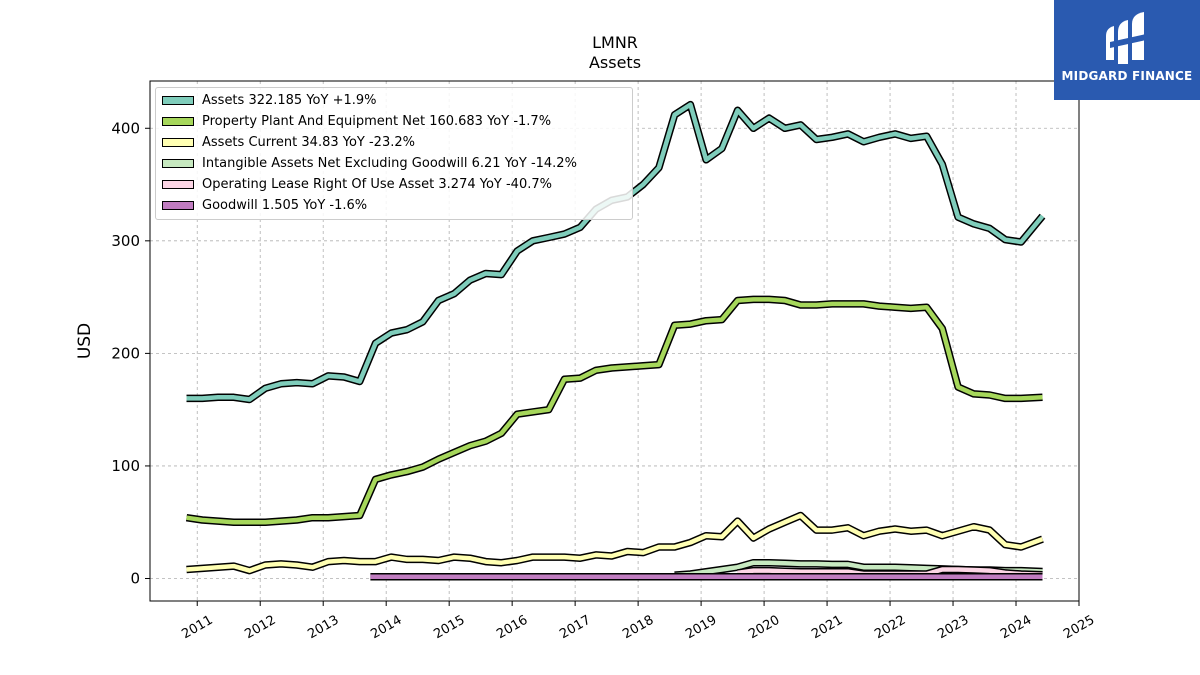 Image resolution: width=1200 pixels, height=675 pixels. I want to click on x-tick-label: 2015, so click(449, 628).